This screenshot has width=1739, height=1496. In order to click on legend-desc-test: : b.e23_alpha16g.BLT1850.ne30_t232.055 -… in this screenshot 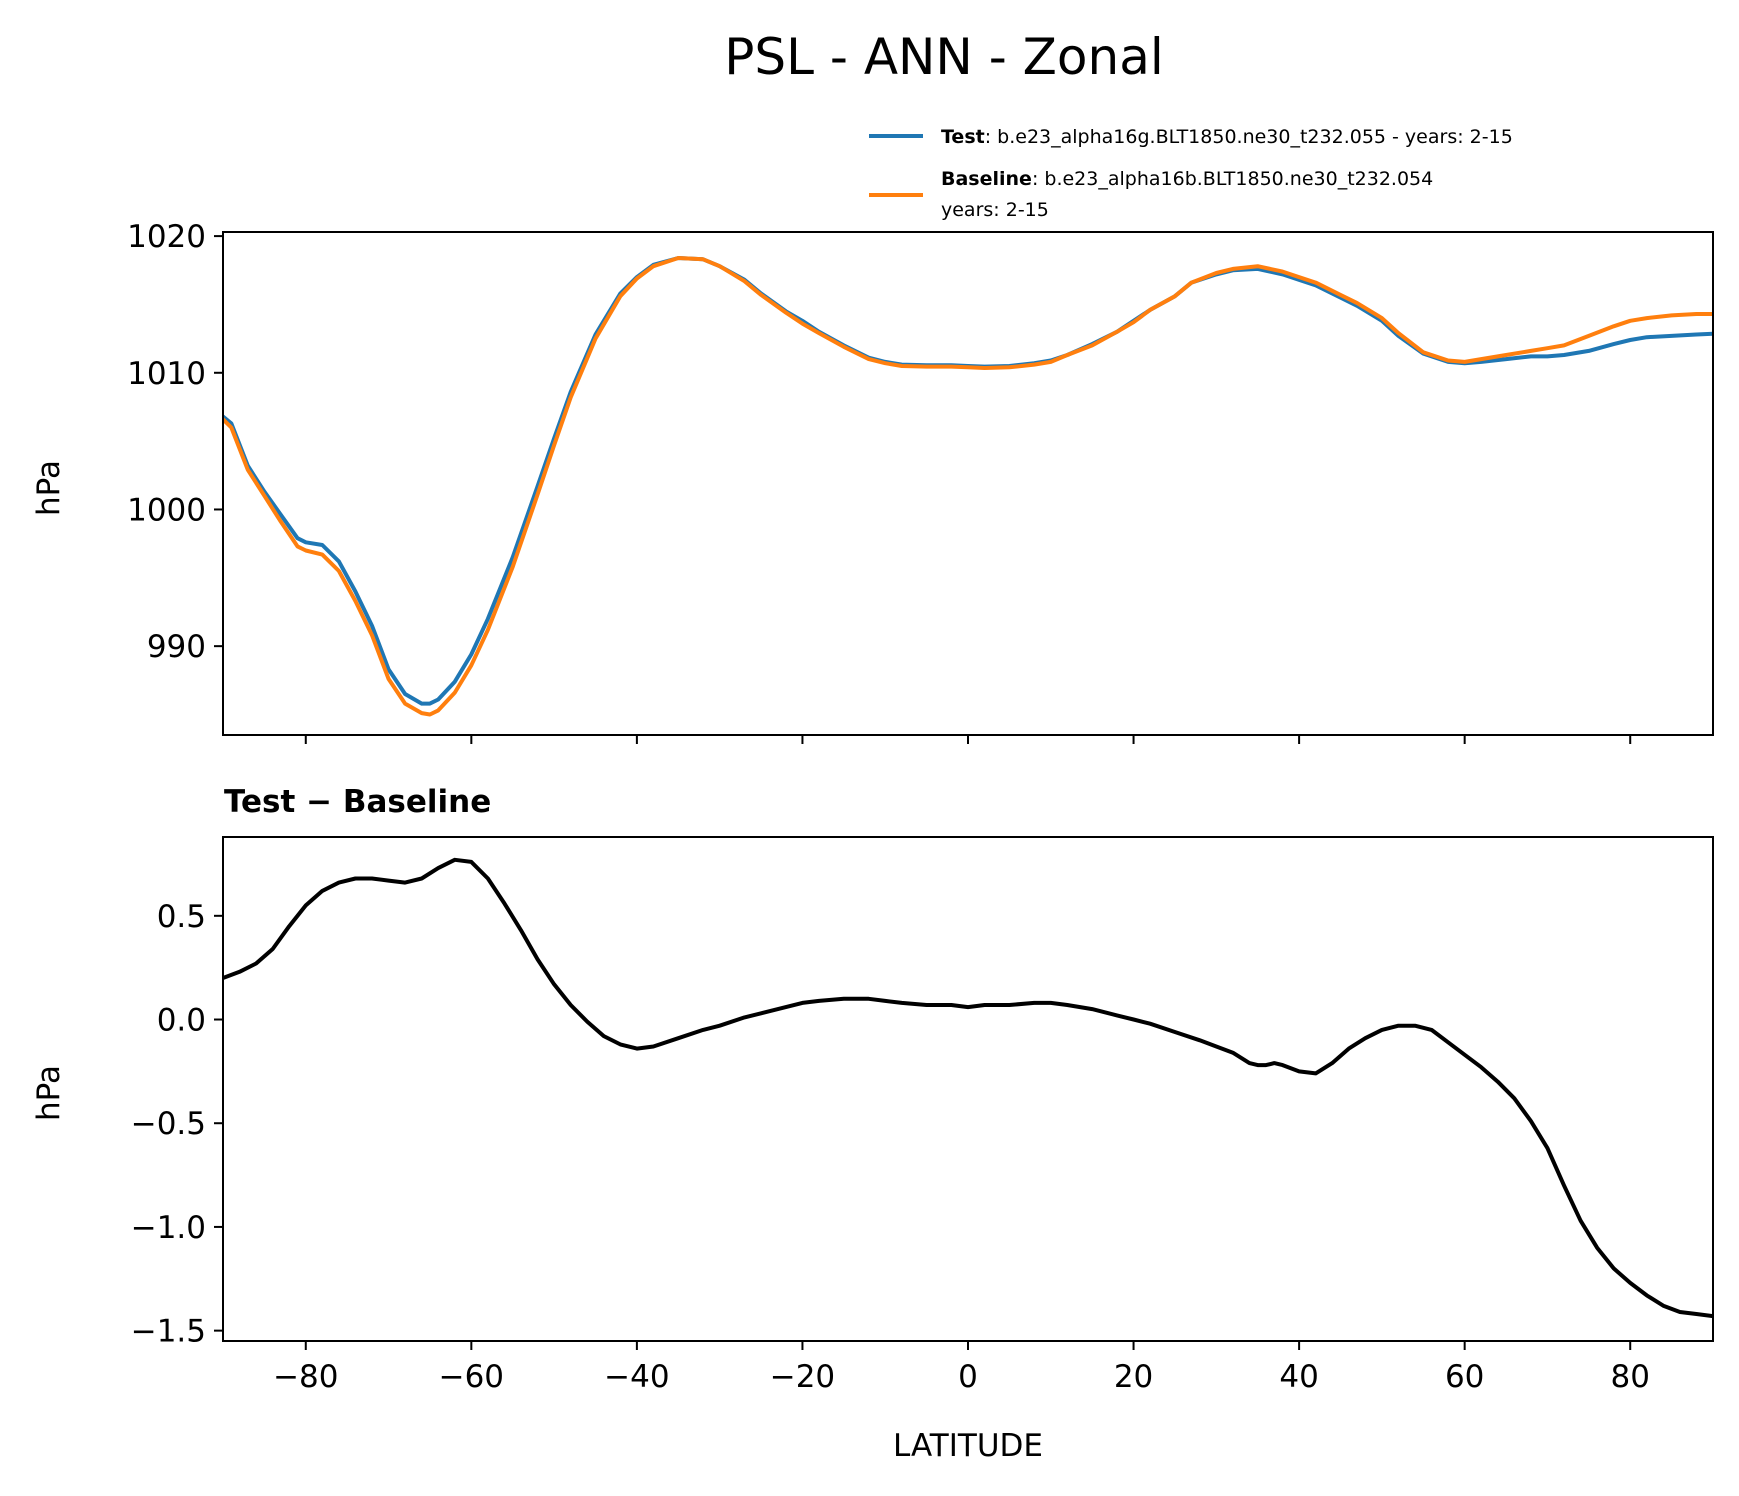, I will do `click(1249, 137)`.